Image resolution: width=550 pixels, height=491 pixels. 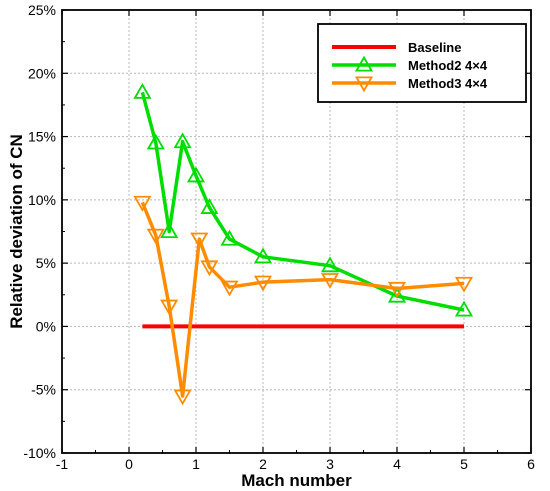 What do you see at coordinates (42, 73) in the screenshot?
I see `y-tick-label: 20%` at bounding box center [42, 73].